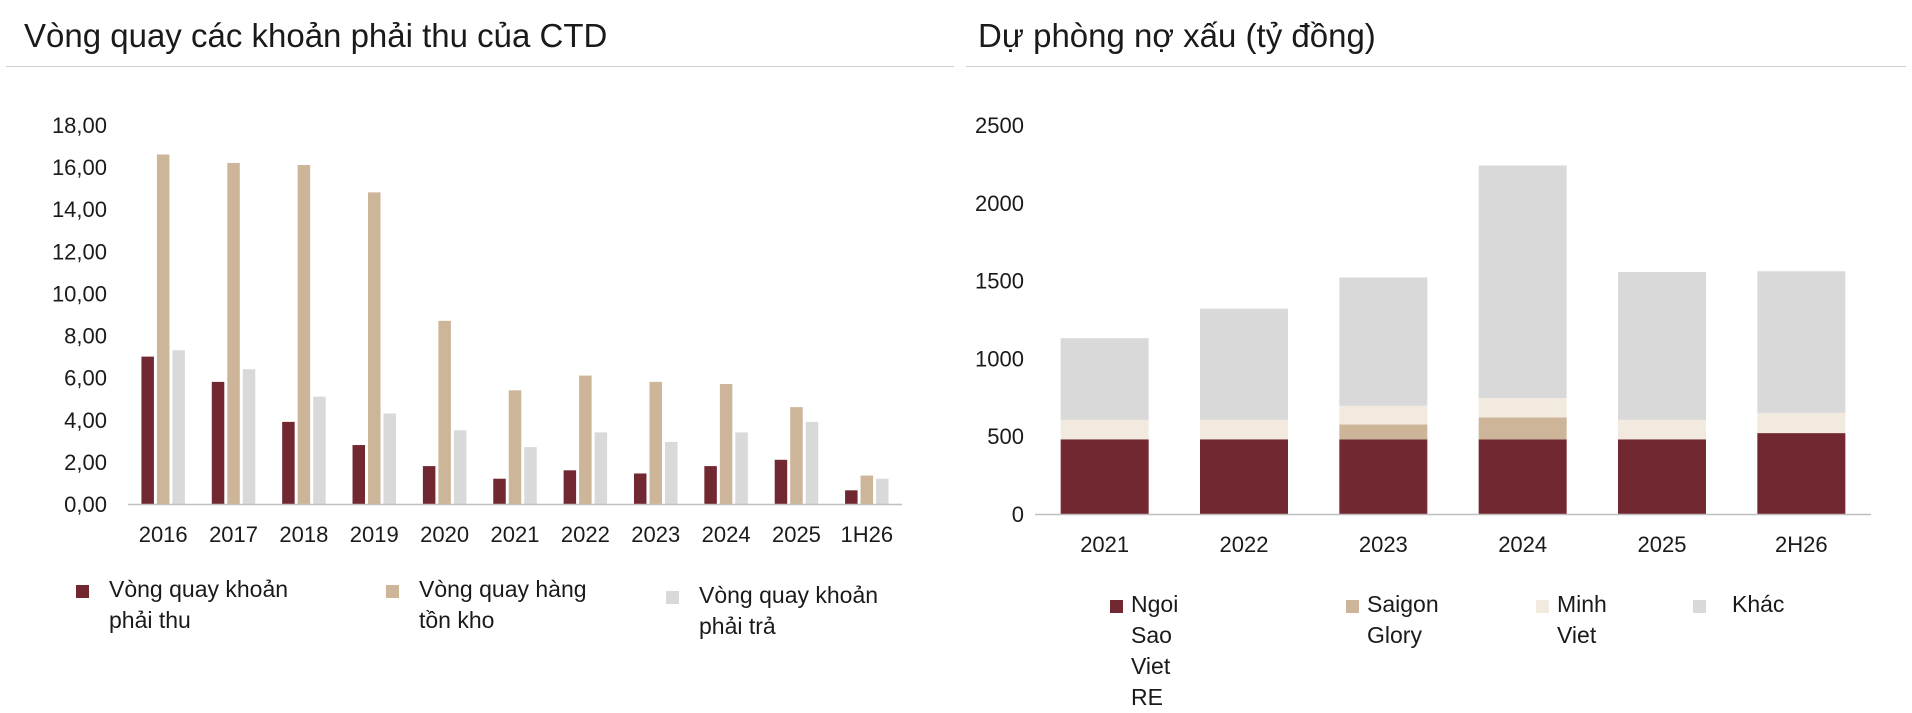 The height and width of the screenshot is (713, 1912). What do you see at coordinates (1522, 476) in the screenshot?
I see `stack-2024-s0` at bounding box center [1522, 476].